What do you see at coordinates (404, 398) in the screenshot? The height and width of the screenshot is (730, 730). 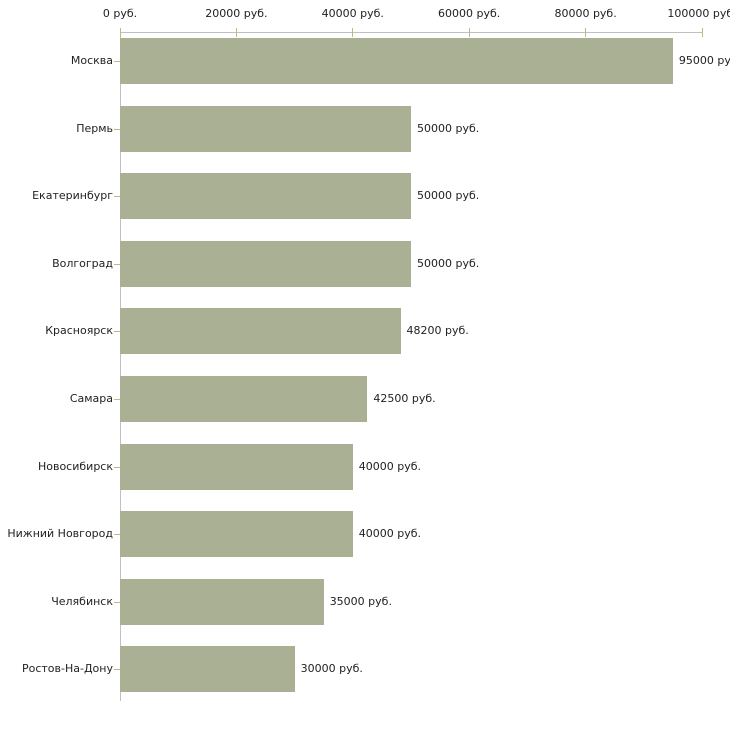 I see `value-label: 42500 руб.` at bounding box center [404, 398].